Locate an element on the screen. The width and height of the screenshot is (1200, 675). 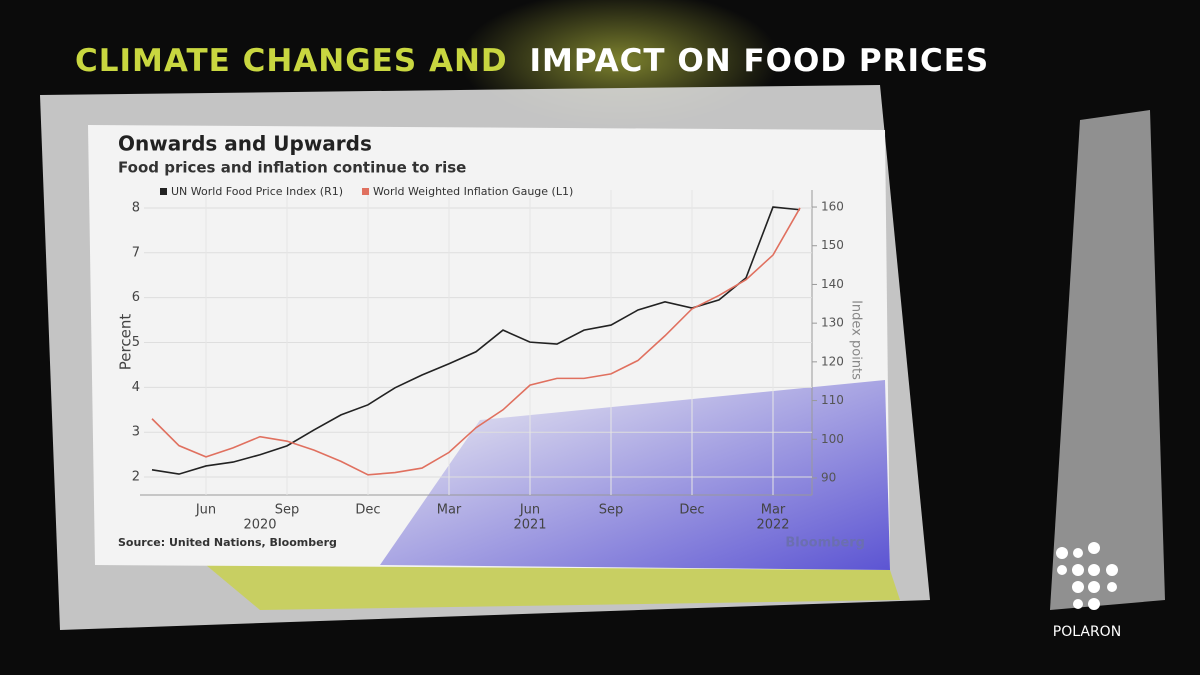
y-tick-label: 5 is located at coordinates (136, 342).